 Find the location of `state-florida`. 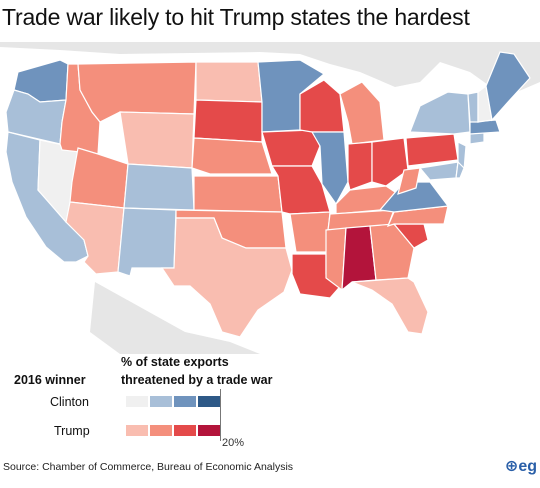

state-florida is located at coordinates (390, 306).